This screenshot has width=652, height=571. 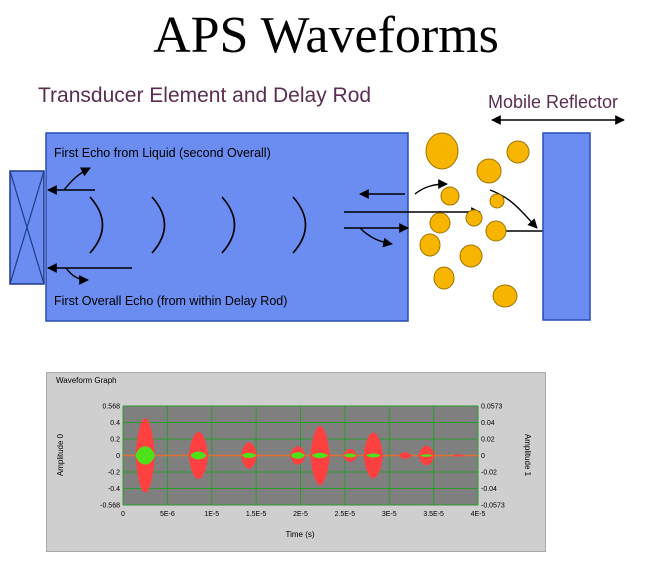 I want to click on first-echo-liquid-label: First Echo from Liquid (second Overall), so click(x=162, y=153).